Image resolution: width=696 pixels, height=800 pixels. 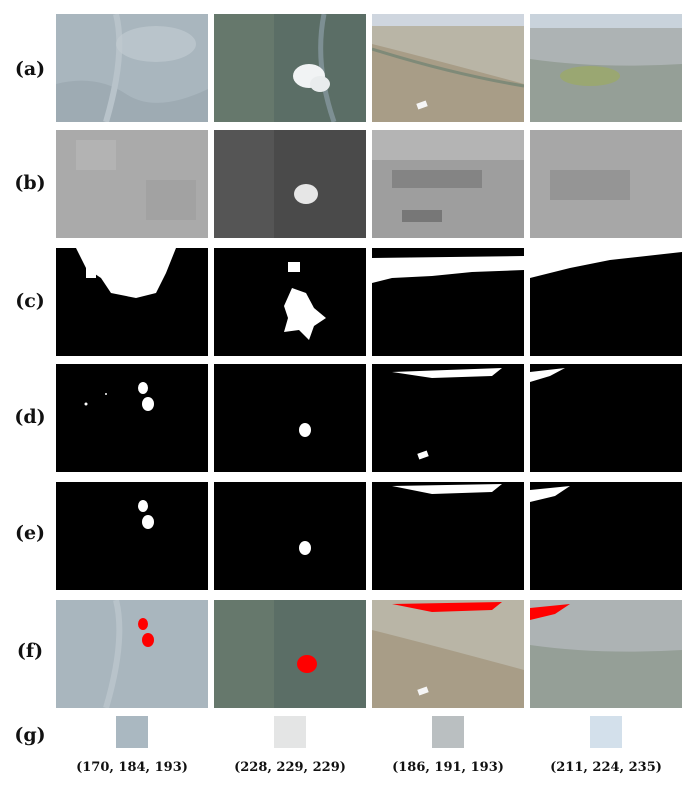 I want to click on row-label-f: (f), so click(x=30, y=651).